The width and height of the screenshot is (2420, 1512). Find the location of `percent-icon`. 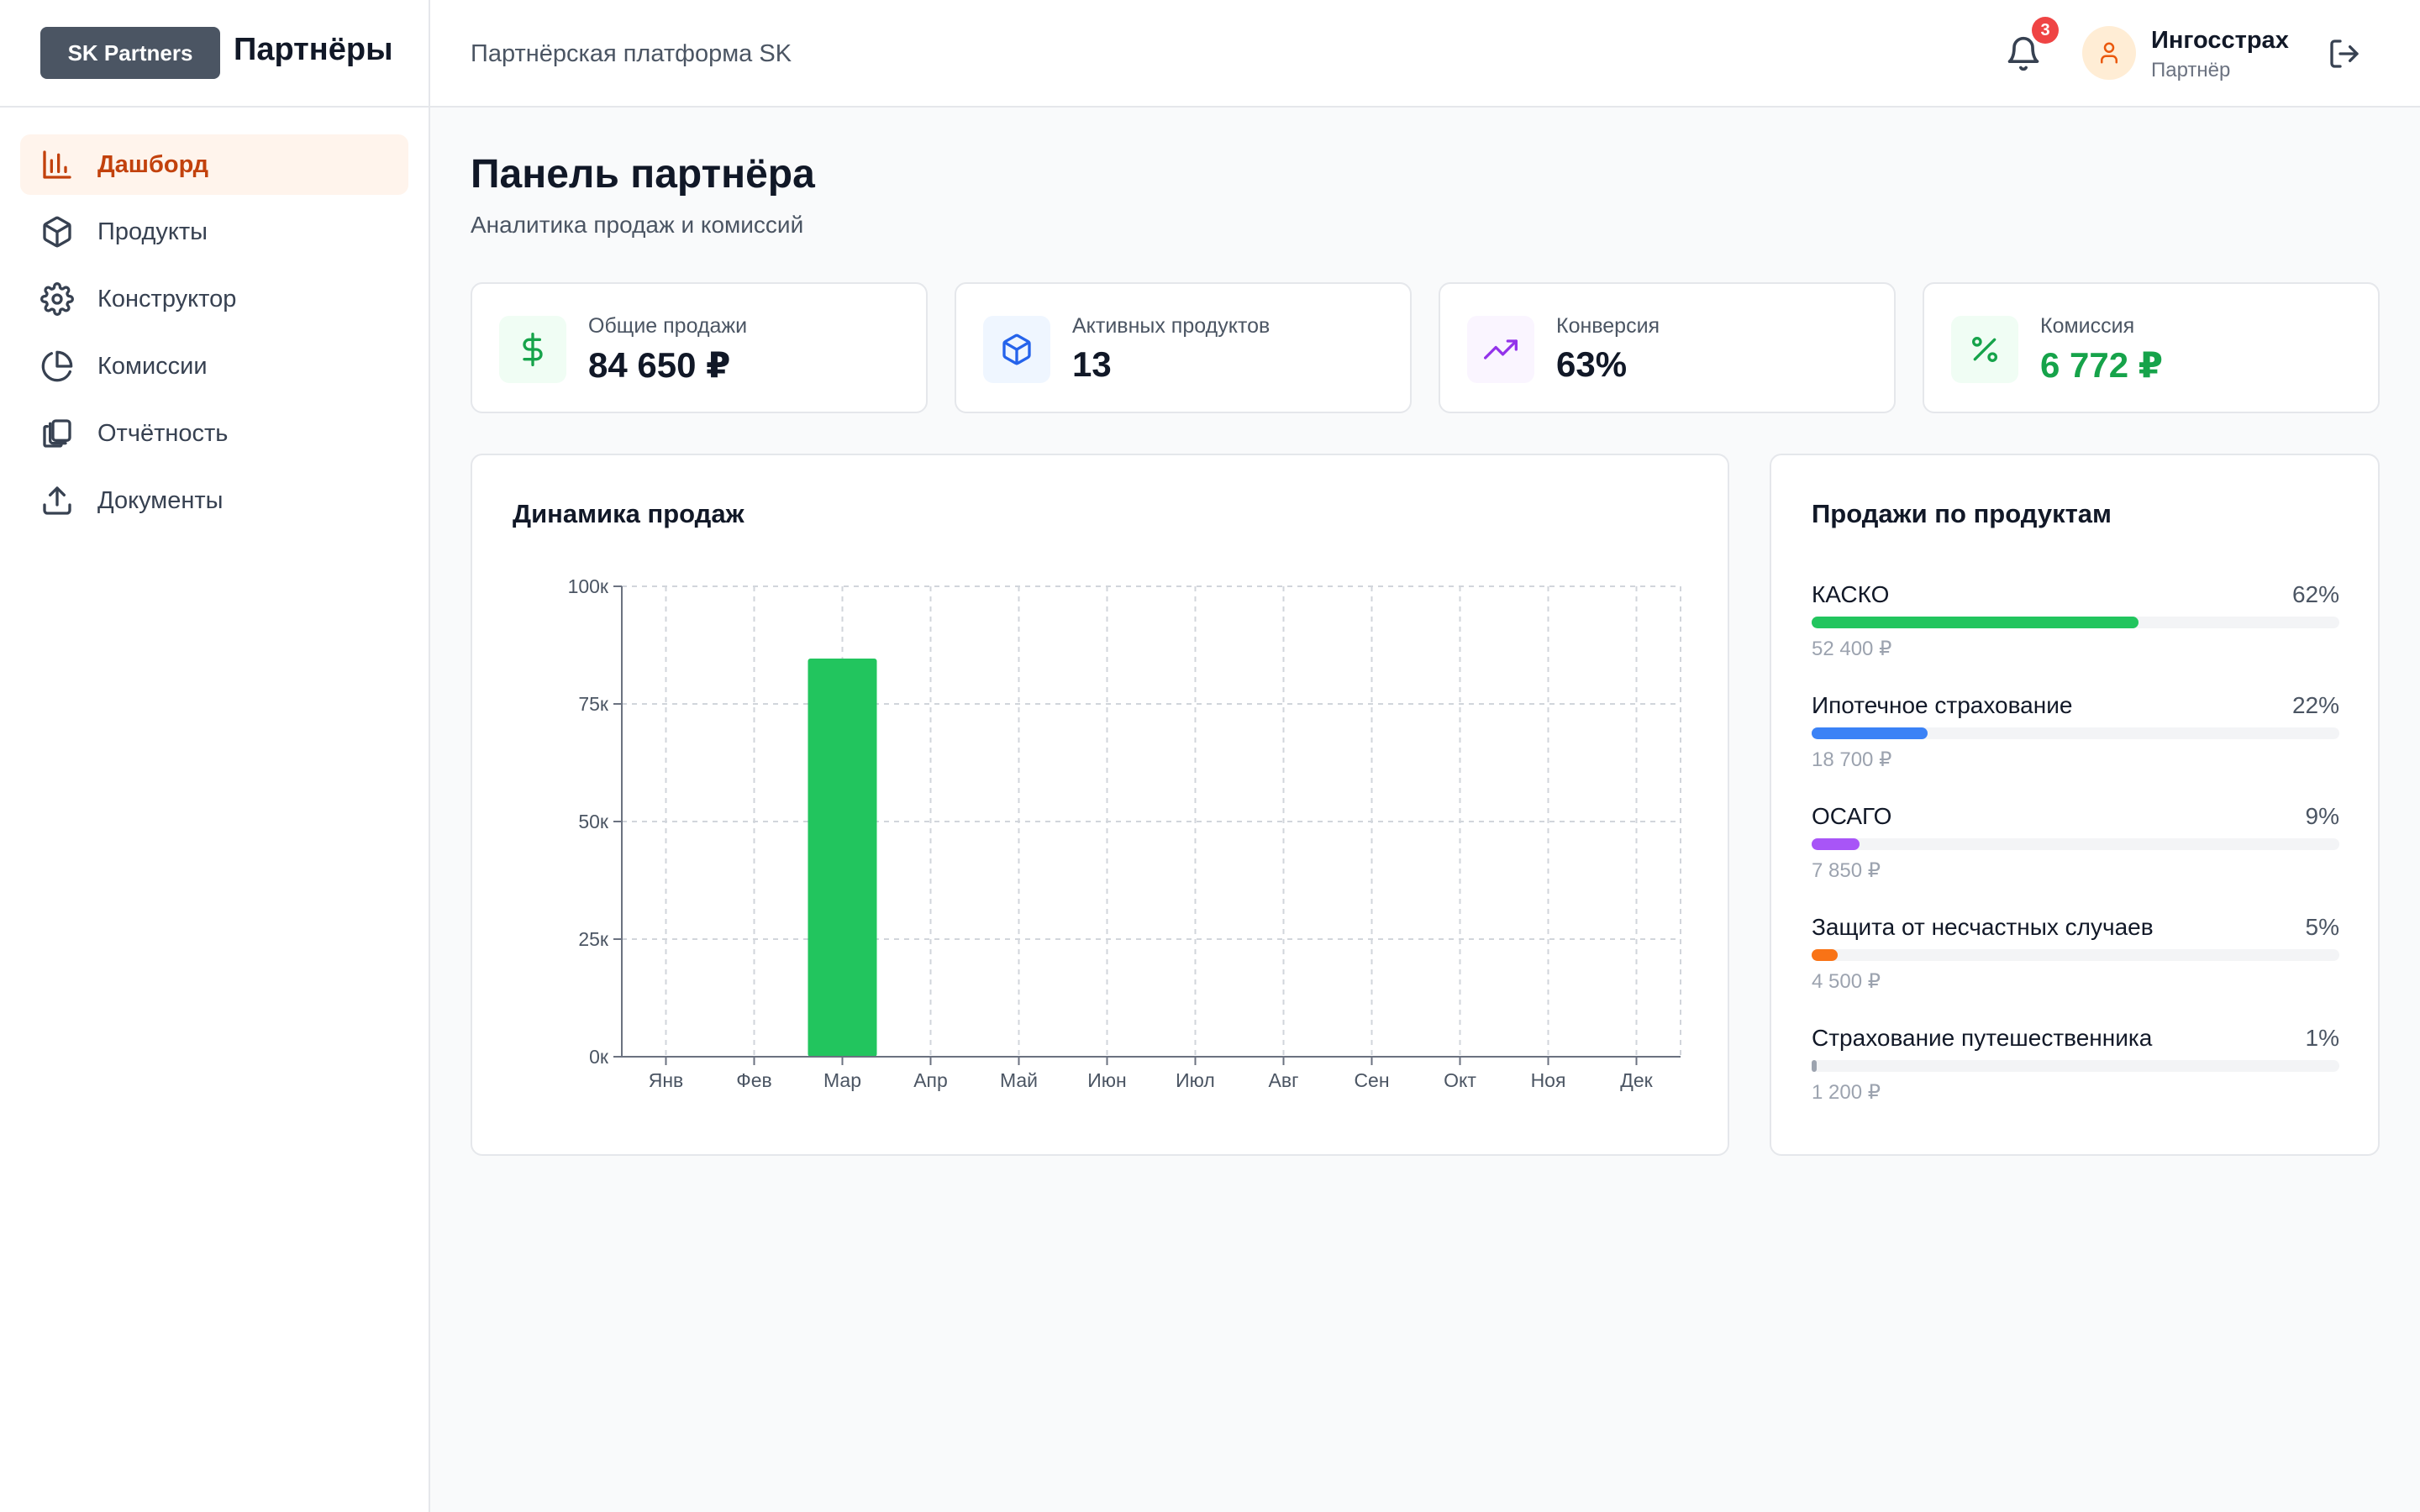

percent-icon is located at coordinates (1984, 349).